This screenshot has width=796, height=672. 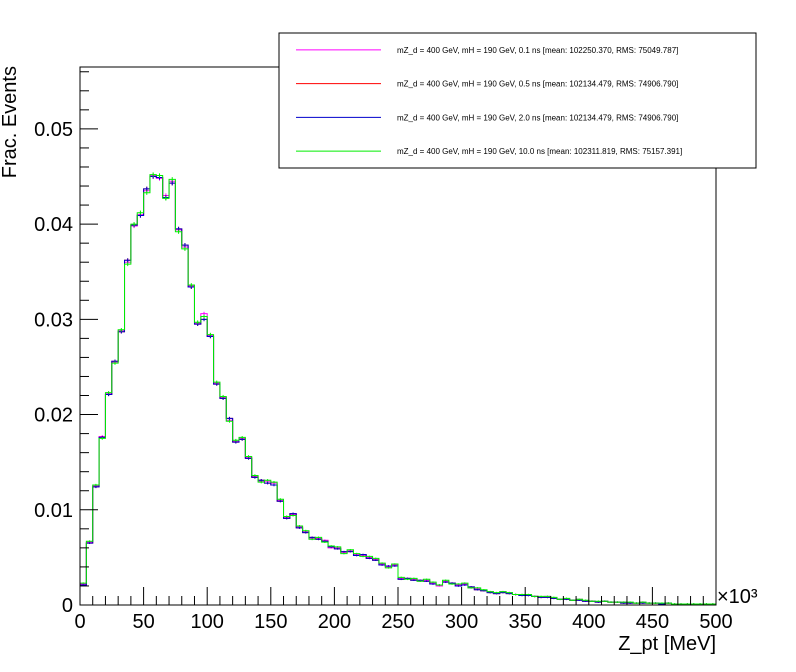 I want to click on x-tick-label: 400, so click(x=588, y=622).